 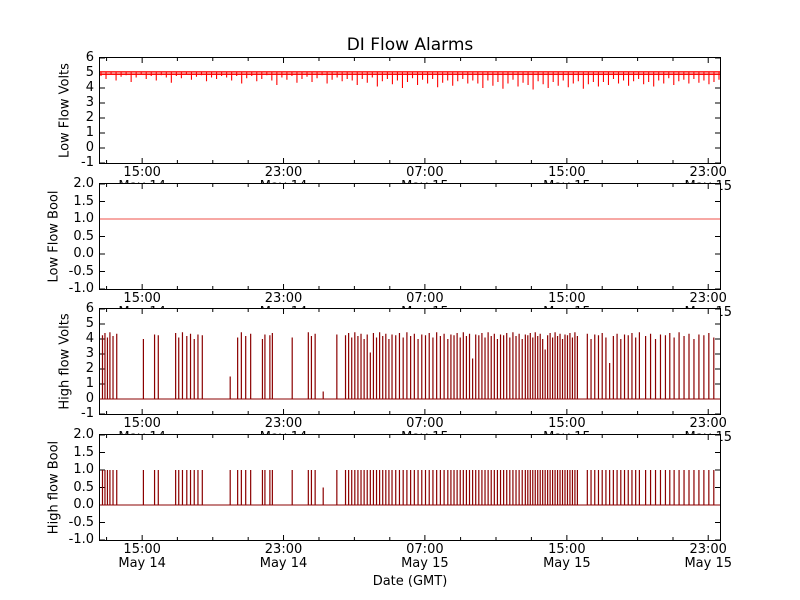 I want to click on y-axis-title: Low Flow Bool, so click(x=54, y=236).